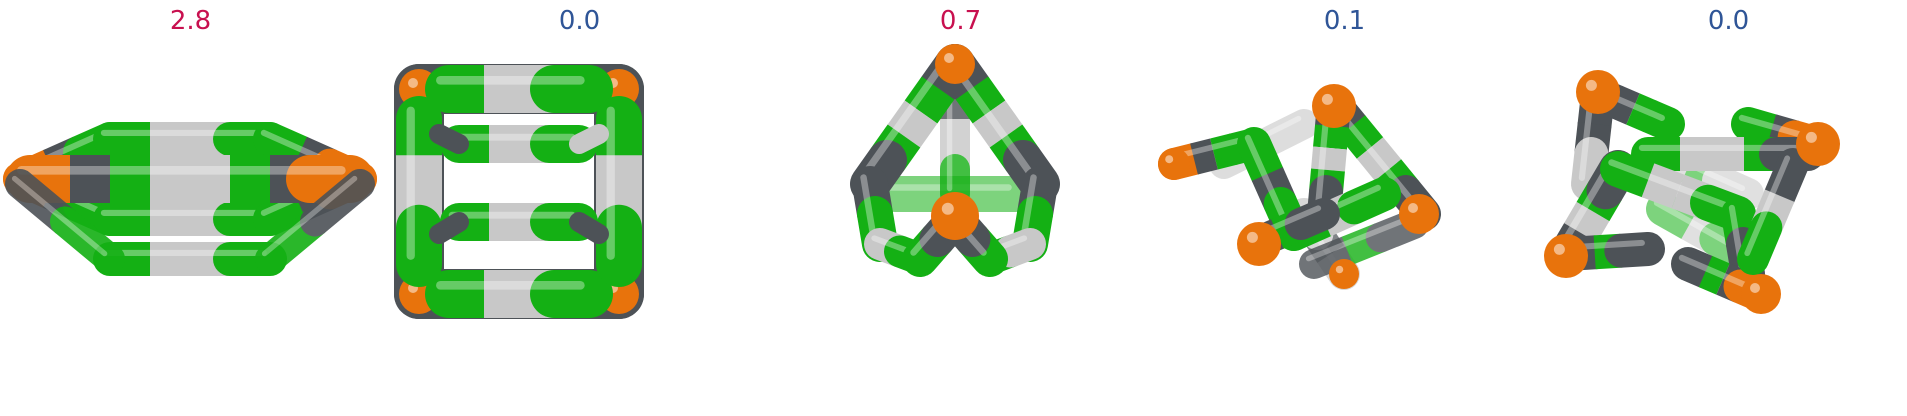 The width and height of the screenshot is (1907, 416). What do you see at coordinates (190, 199) in the screenshot?
I see `flattened-hexagonal-cage-icon` at bounding box center [190, 199].